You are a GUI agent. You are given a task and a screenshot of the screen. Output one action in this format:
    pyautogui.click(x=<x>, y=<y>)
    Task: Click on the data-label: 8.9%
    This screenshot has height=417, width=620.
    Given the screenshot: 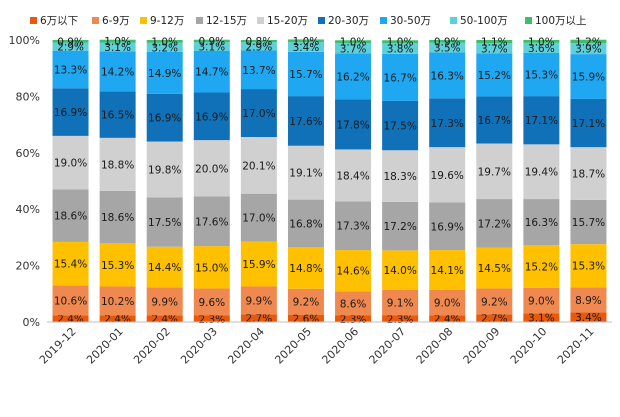 What is the action you would take?
    pyautogui.click(x=588, y=301)
    